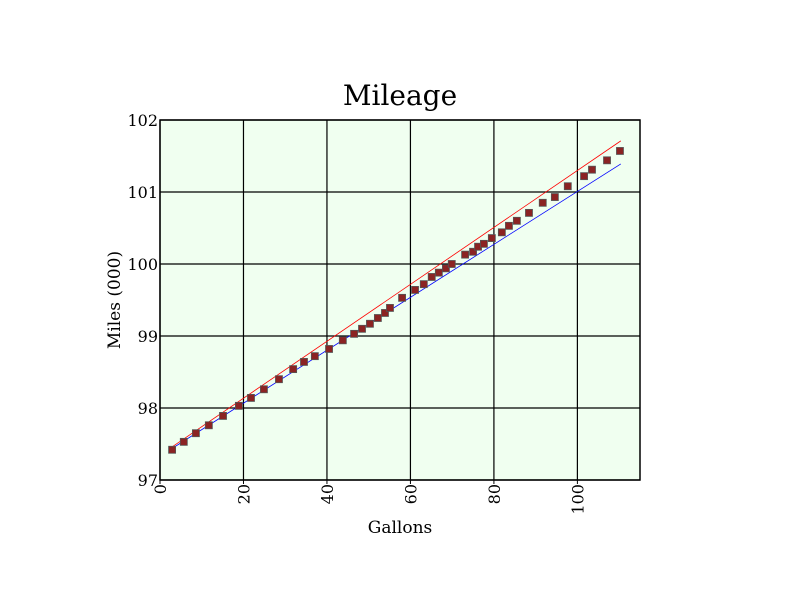  Describe the element at coordinates (410, 494) in the screenshot. I see `x-tick-label: 60` at that location.